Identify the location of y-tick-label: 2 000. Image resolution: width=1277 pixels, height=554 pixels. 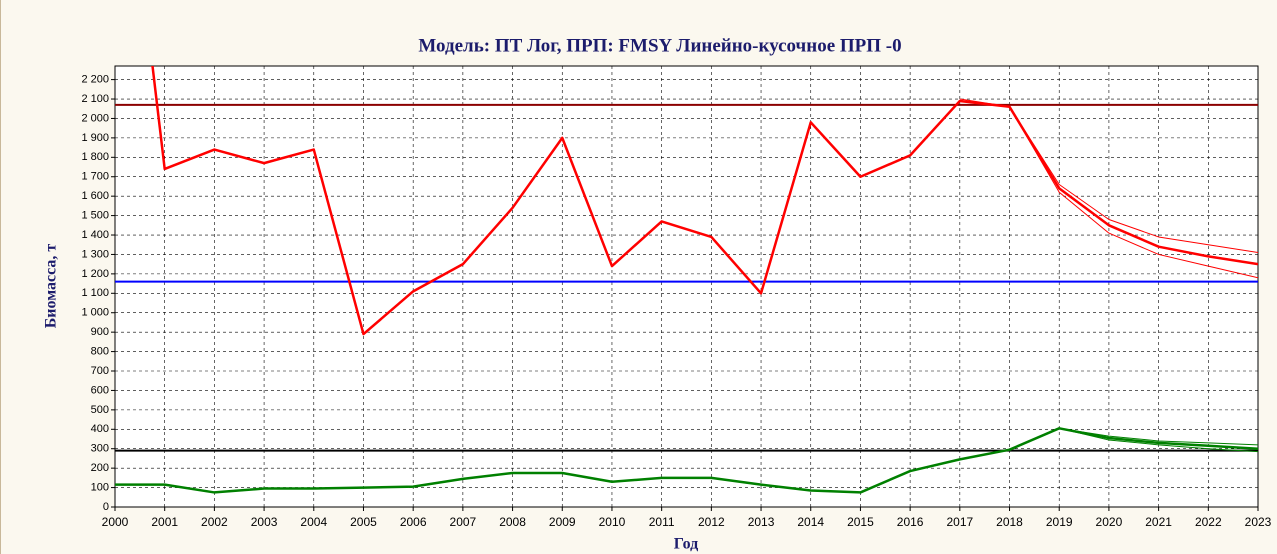
(95, 118).